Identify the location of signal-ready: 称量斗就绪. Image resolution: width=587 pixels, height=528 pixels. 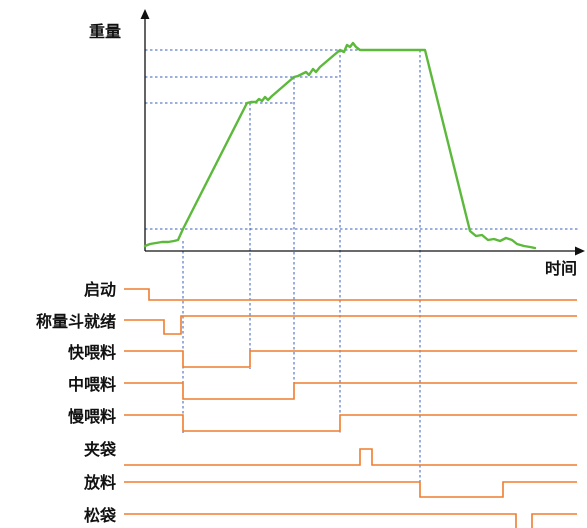
(306, 323).